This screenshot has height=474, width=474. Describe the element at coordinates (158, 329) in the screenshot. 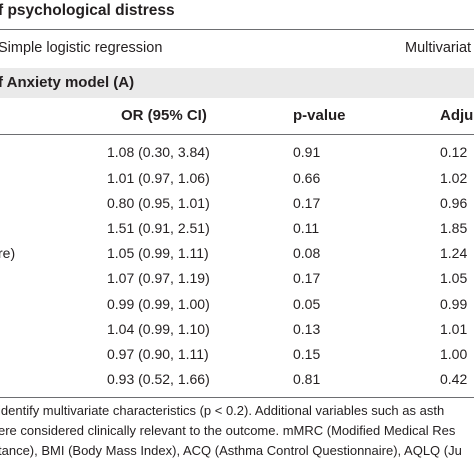

I see `or-cell: 1.04 (0.99, 1.10)` at that location.